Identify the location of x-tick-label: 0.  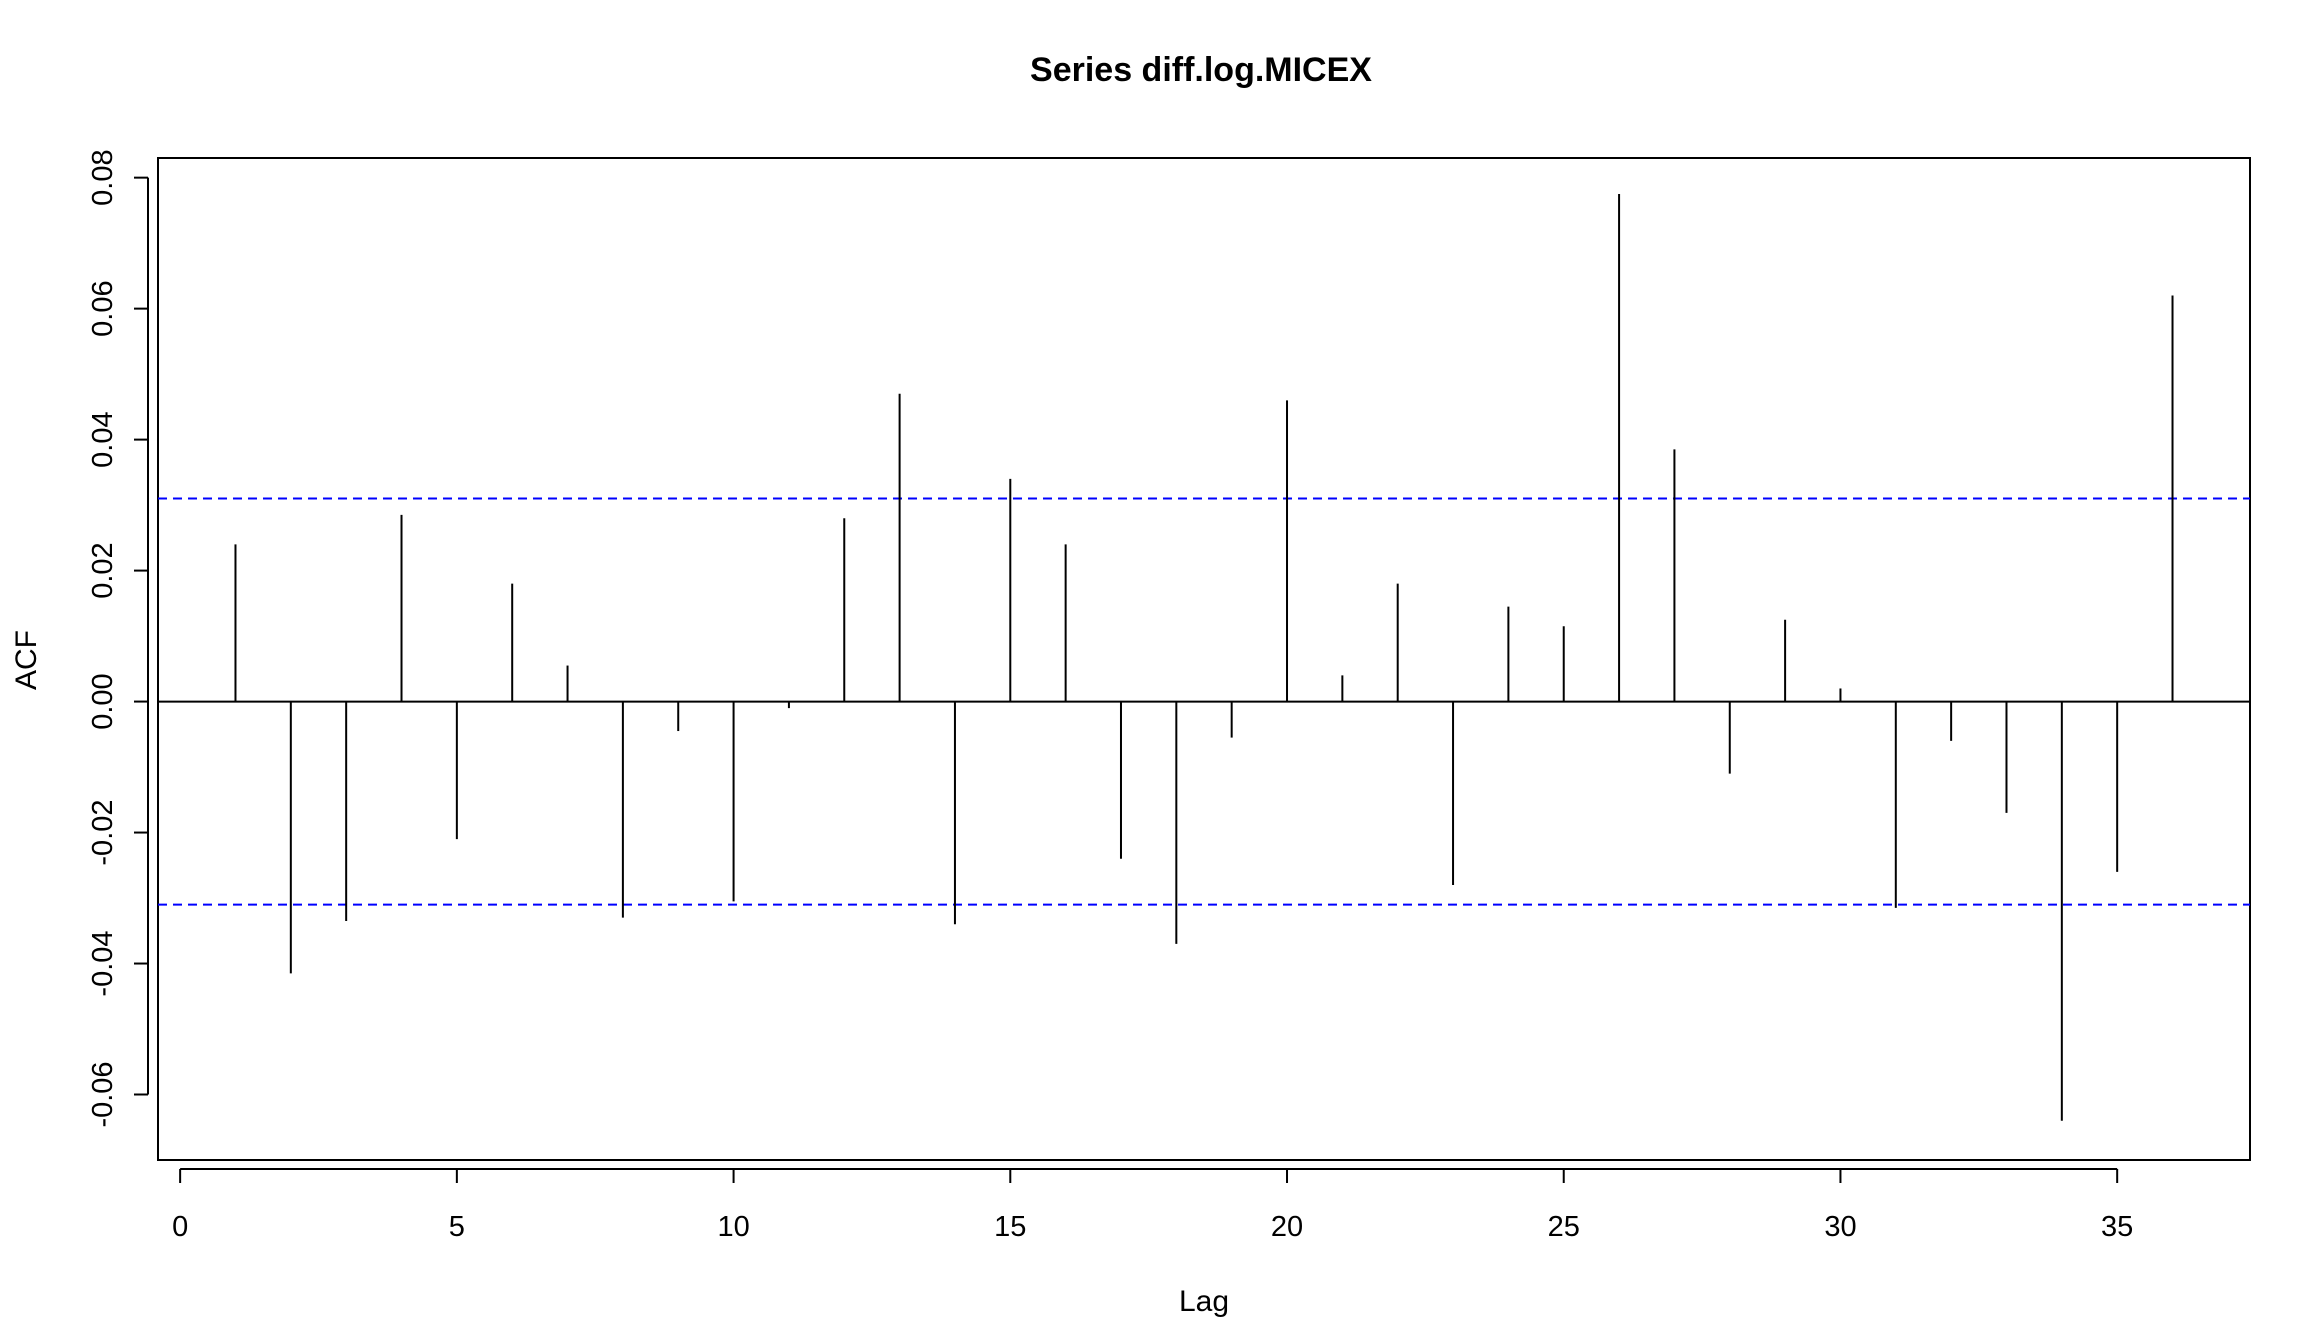
(180, 1227).